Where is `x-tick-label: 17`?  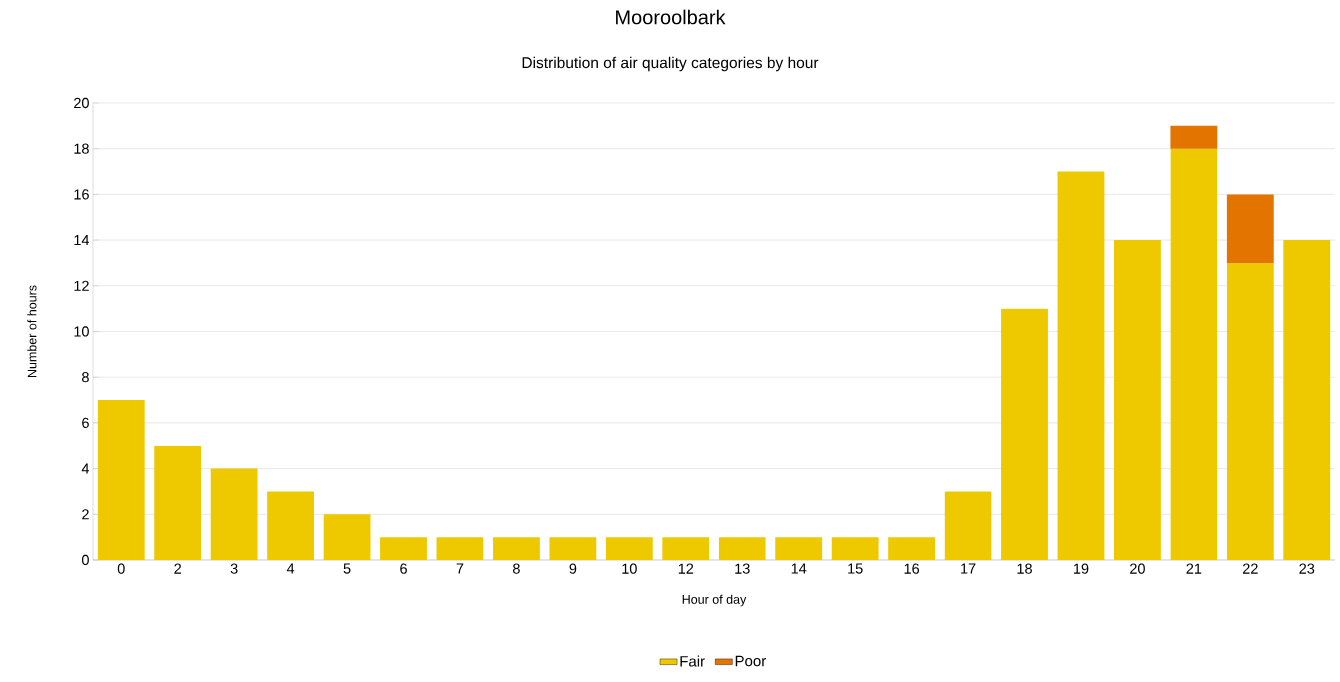 x-tick-label: 17 is located at coordinates (968, 568).